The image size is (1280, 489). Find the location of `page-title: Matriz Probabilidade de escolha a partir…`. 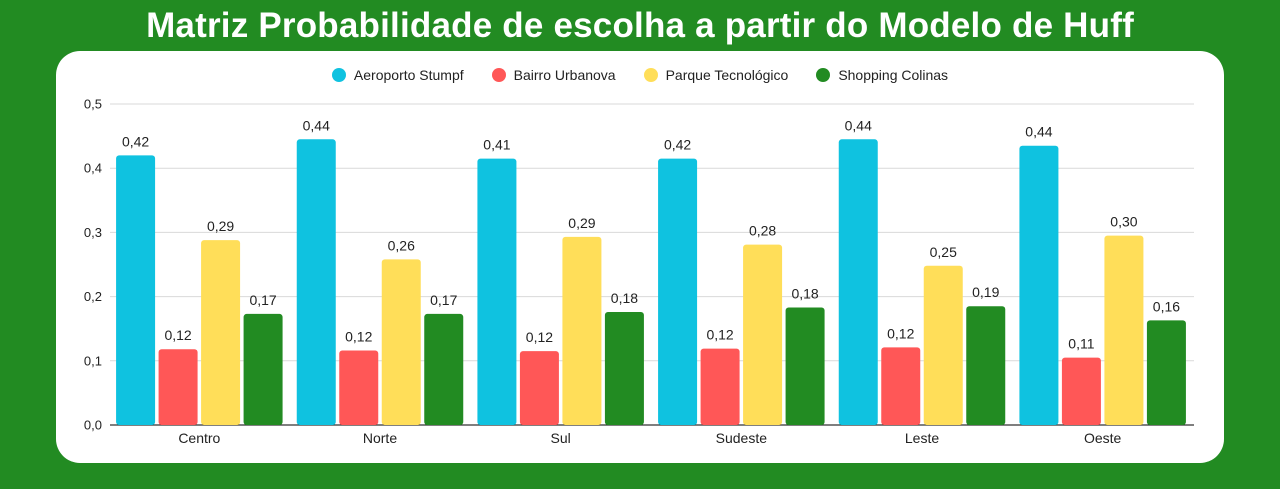

page-title: Matriz Probabilidade de escolha a partir… is located at coordinates (640, 25).